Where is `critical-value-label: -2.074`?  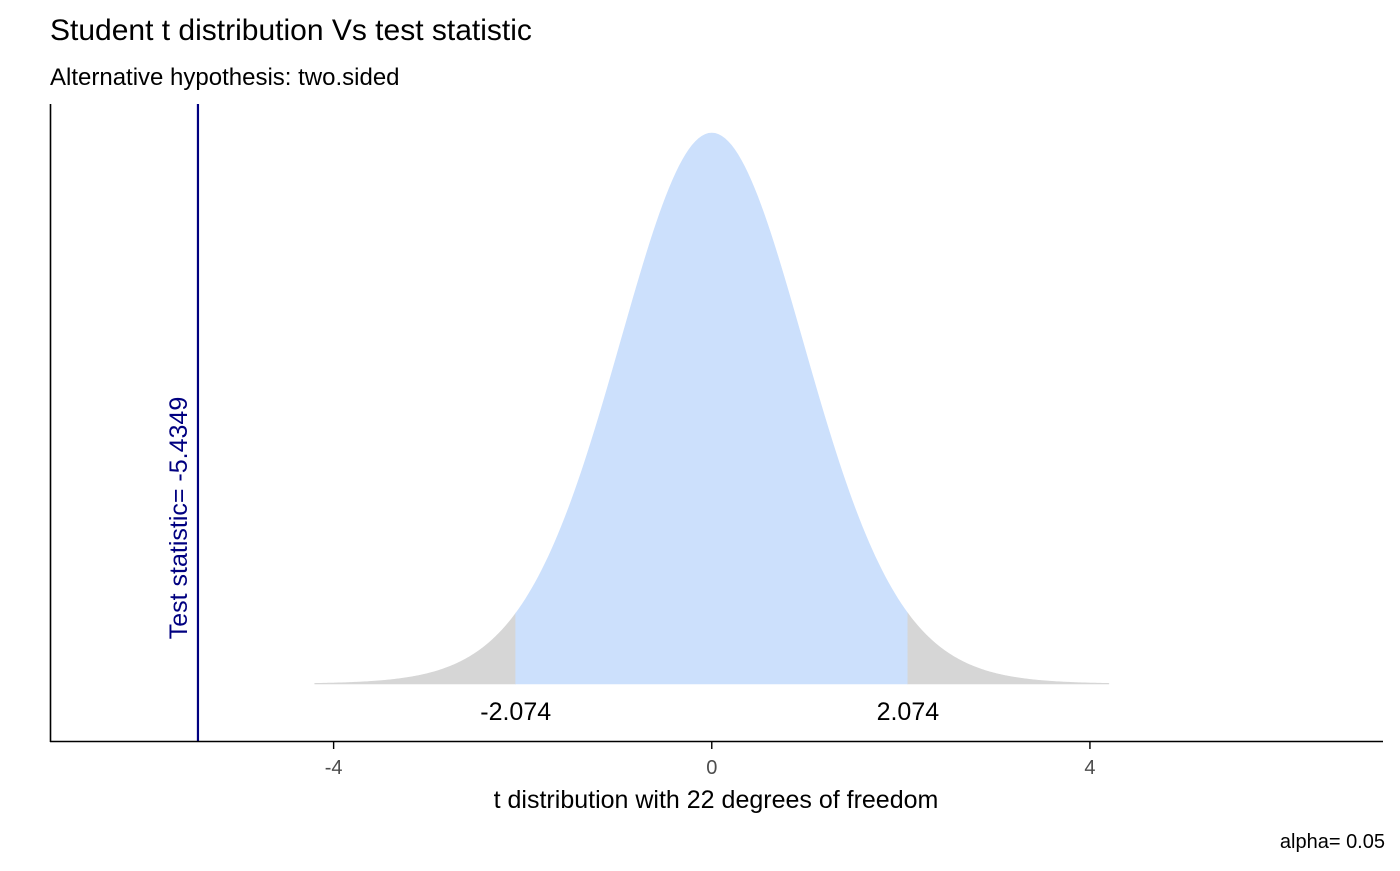 critical-value-label: -2.074 is located at coordinates (515, 712).